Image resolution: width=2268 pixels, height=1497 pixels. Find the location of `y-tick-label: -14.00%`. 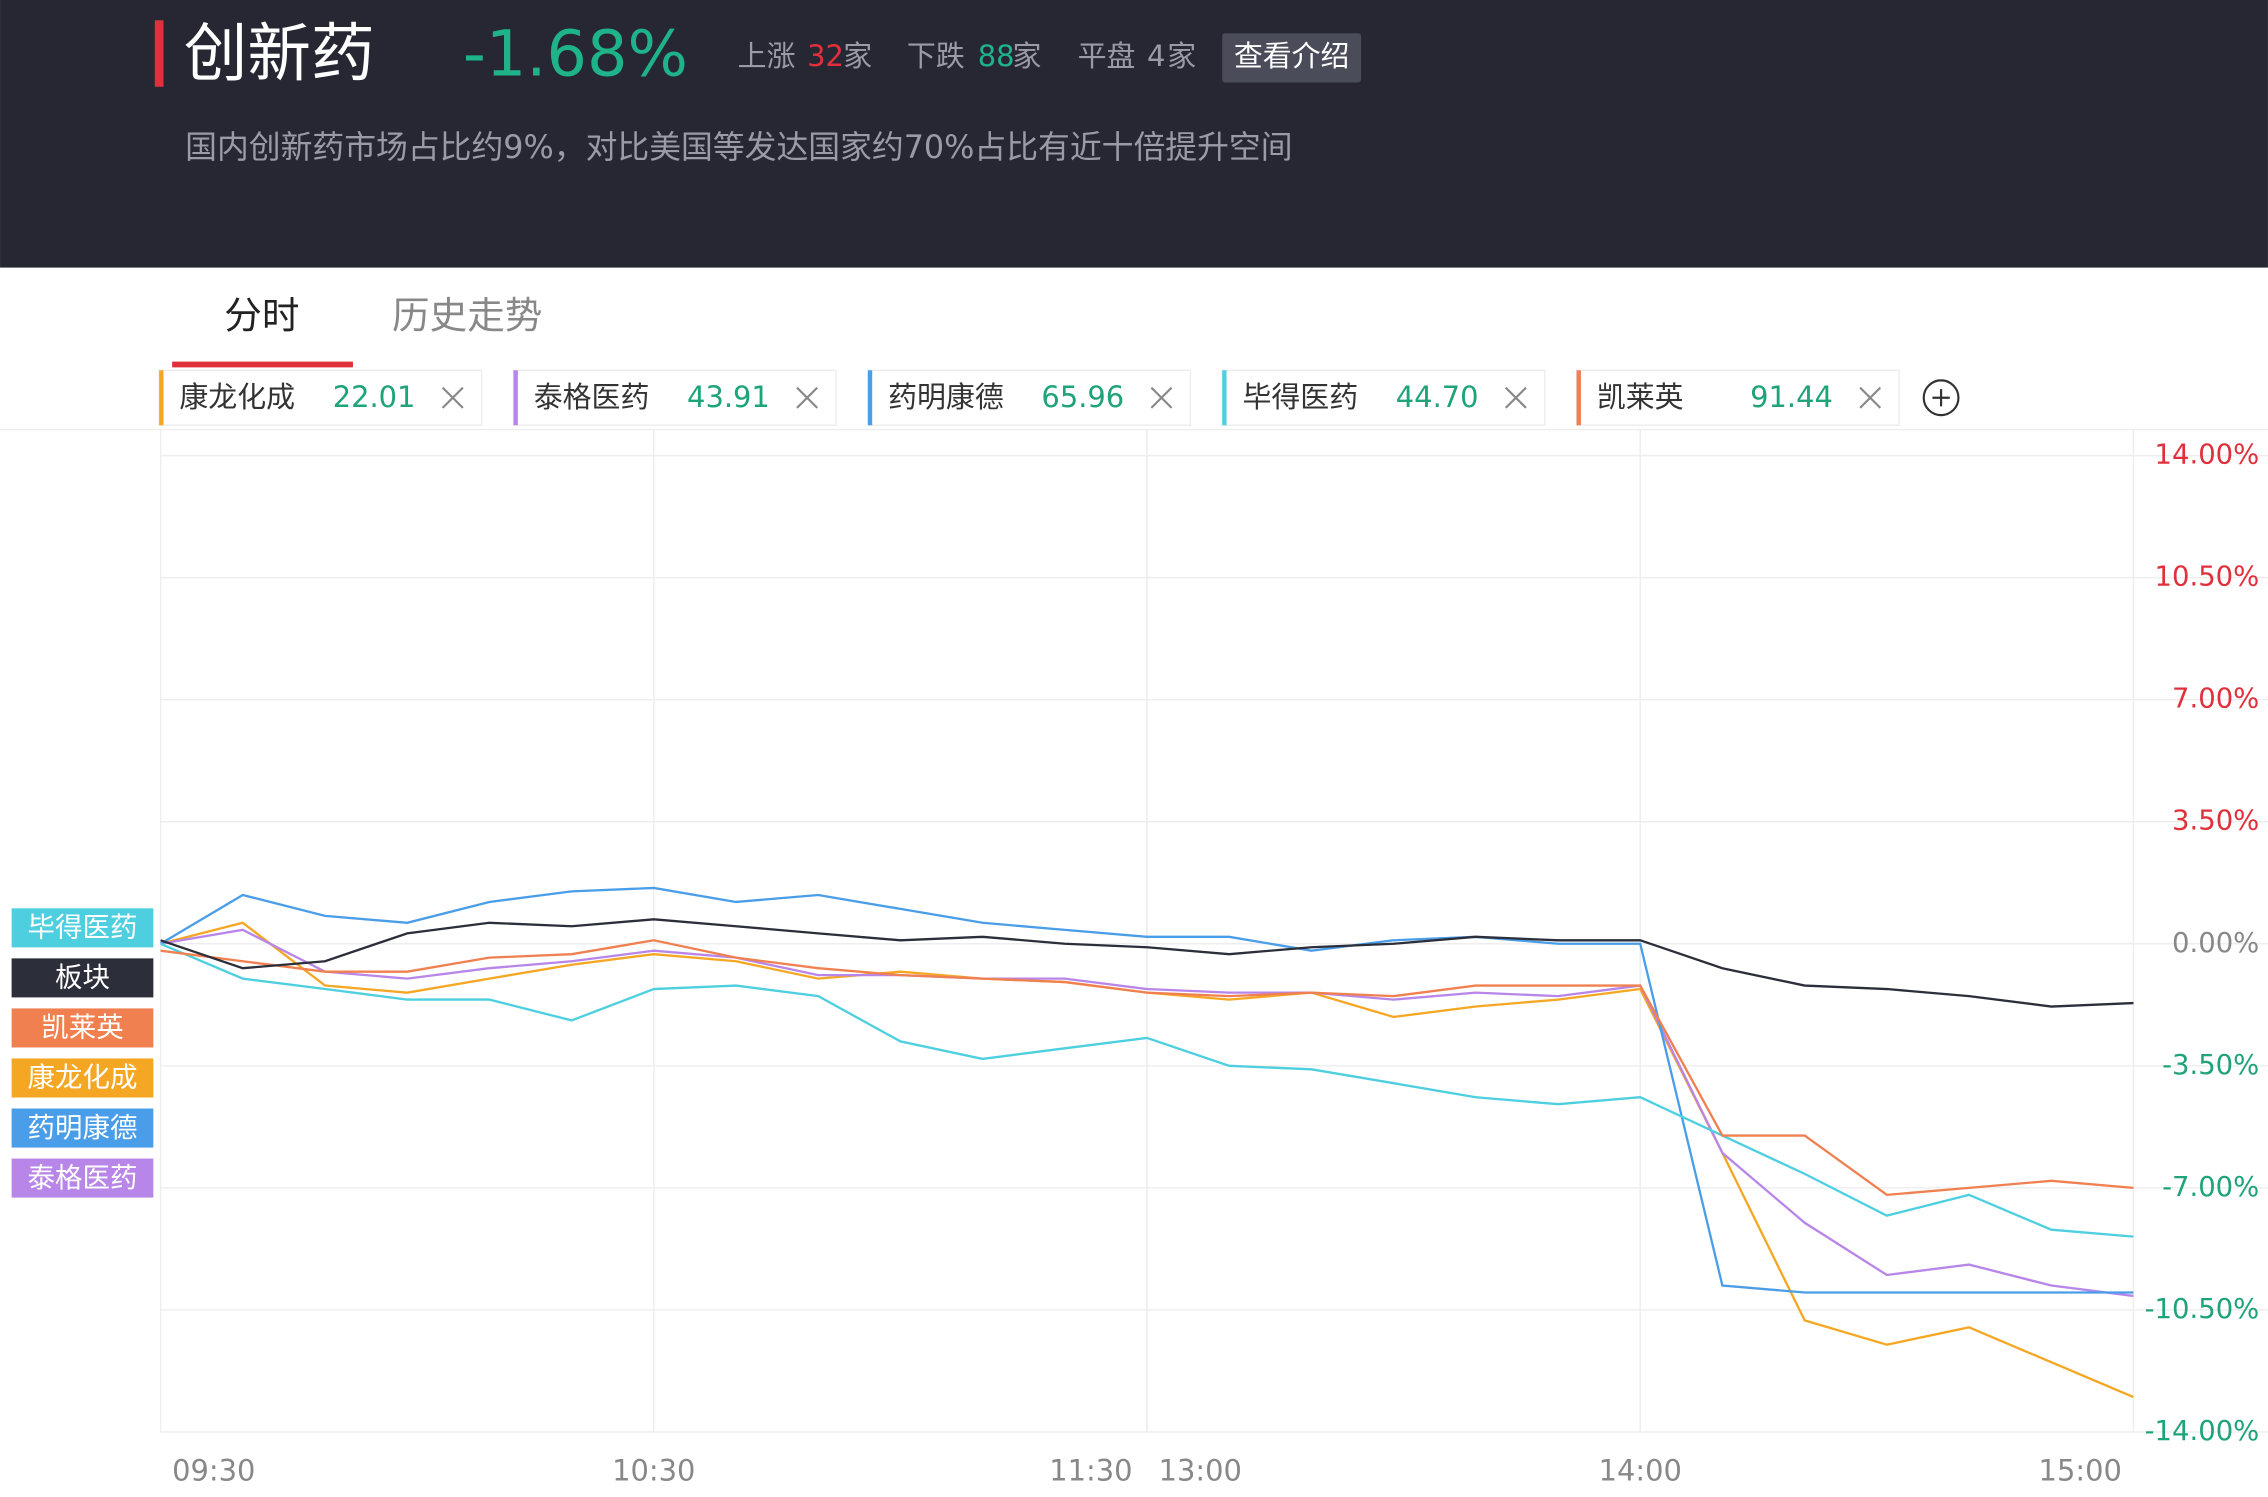

y-tick-label: -14.00% is located at coordinates (2202, 1431).